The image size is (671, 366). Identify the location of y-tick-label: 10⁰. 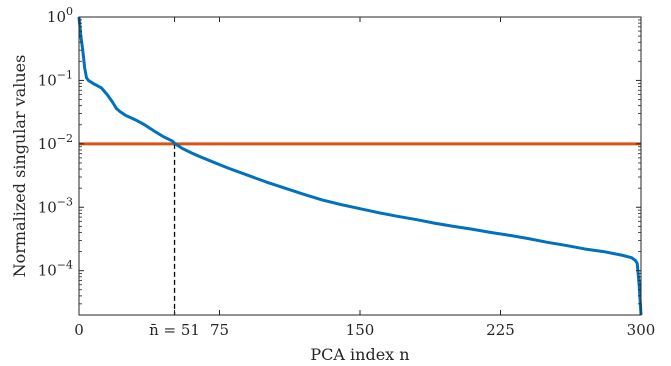
(60, 15).